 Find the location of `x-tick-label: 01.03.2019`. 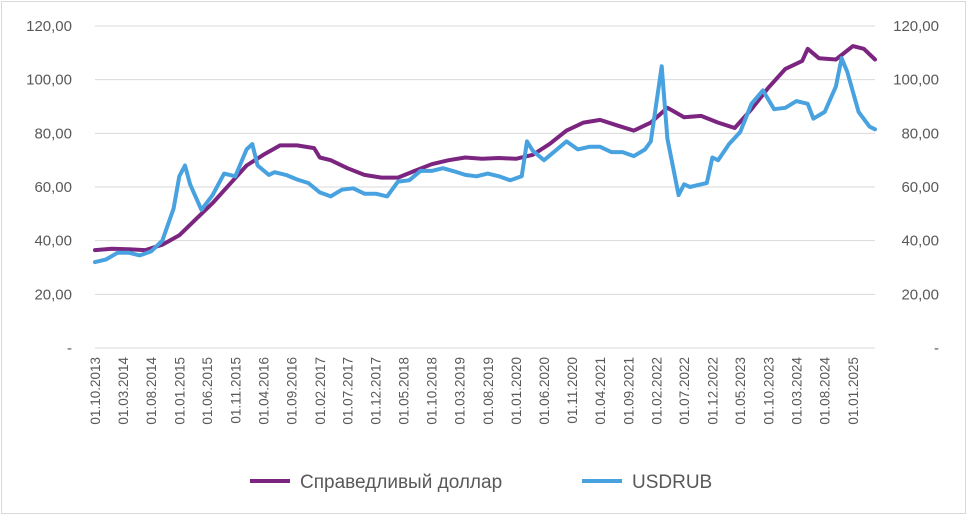

x-tick-label: 01.03.2019 is located at coordinates (460, 391).